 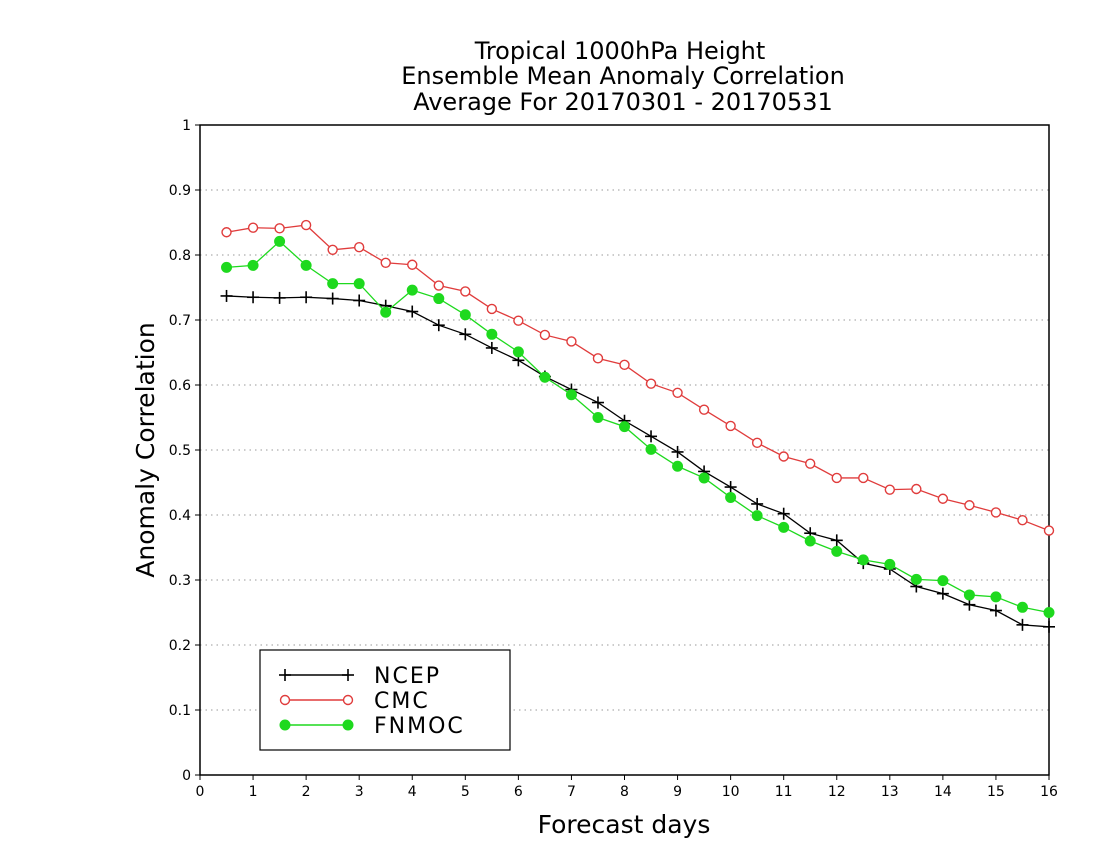 What do you see at coordinates (518, 792) in the screenshot?
I see `x-tick-label: 6` at bounding box center [518, 792].